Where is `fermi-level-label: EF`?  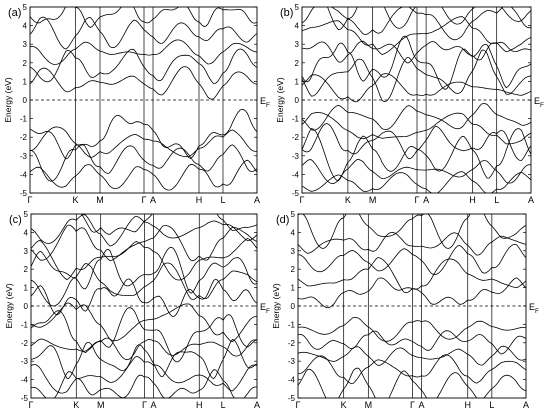
fermi-level-label: EF is located at coordinates (534, 308).